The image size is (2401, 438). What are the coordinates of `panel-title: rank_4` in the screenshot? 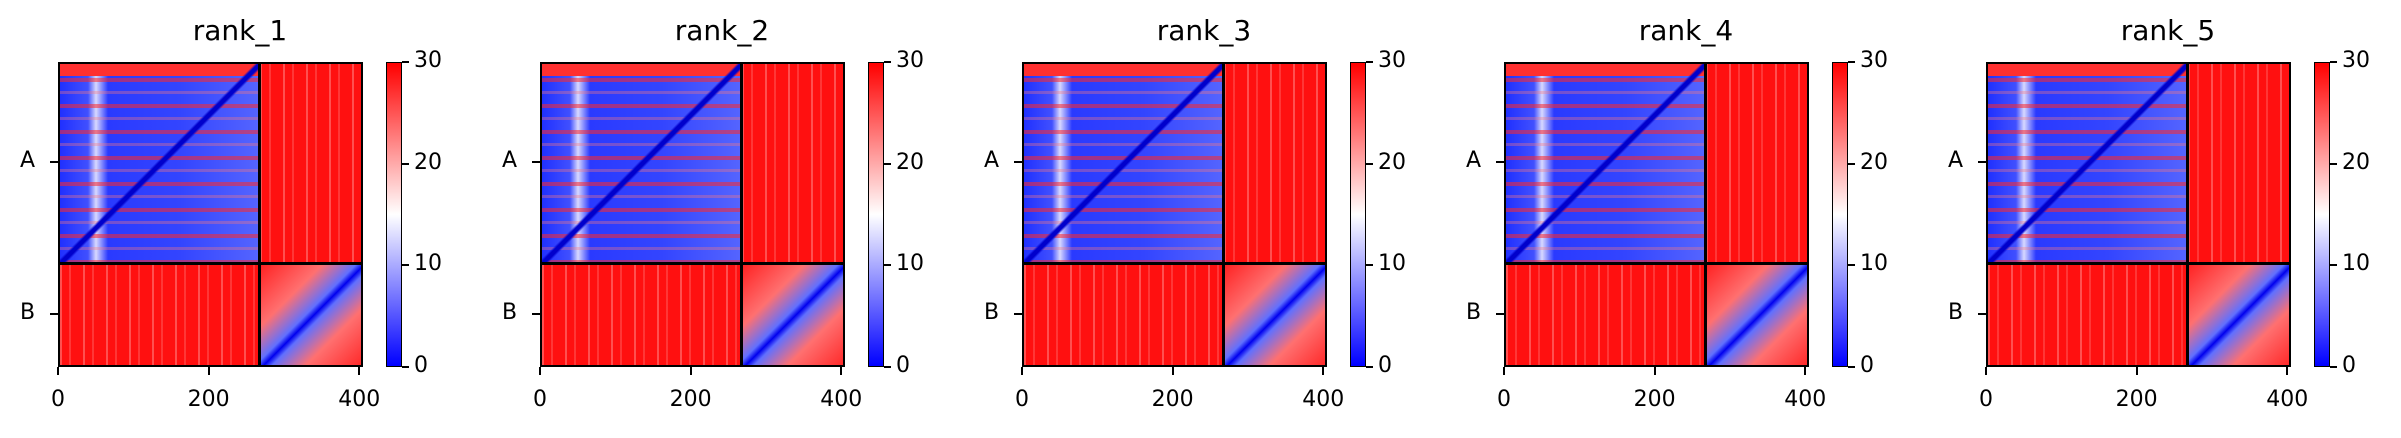 It's located at (1686, 30).